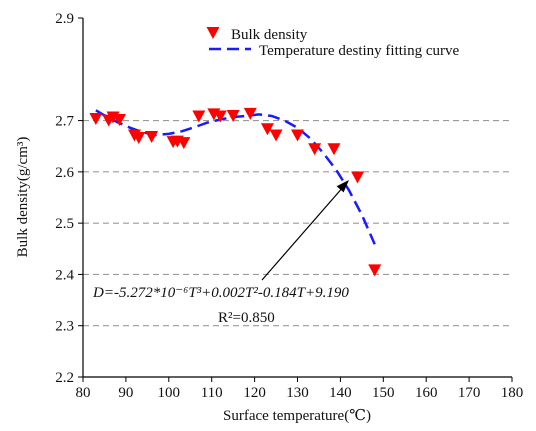 This screenshot has width=536, height=431. Describe the element at coordinates (64, 327) in the screenshot. I see `y-tick-label: 2.3` at that location.